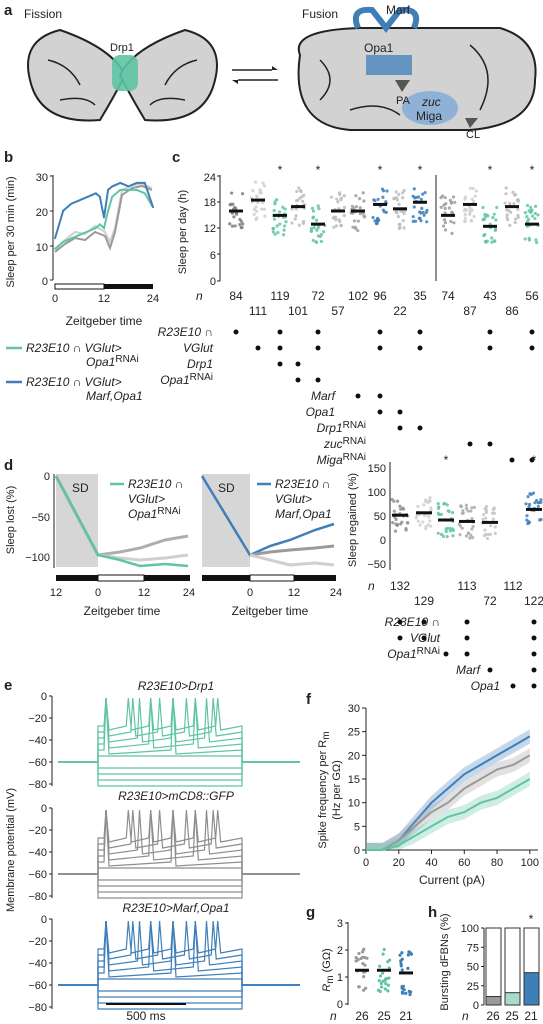  What do you see at coordinates (186, 379) in the screenshot?
I see `c-row-3: Opa1RNAi` at bounding box center [186, 379].